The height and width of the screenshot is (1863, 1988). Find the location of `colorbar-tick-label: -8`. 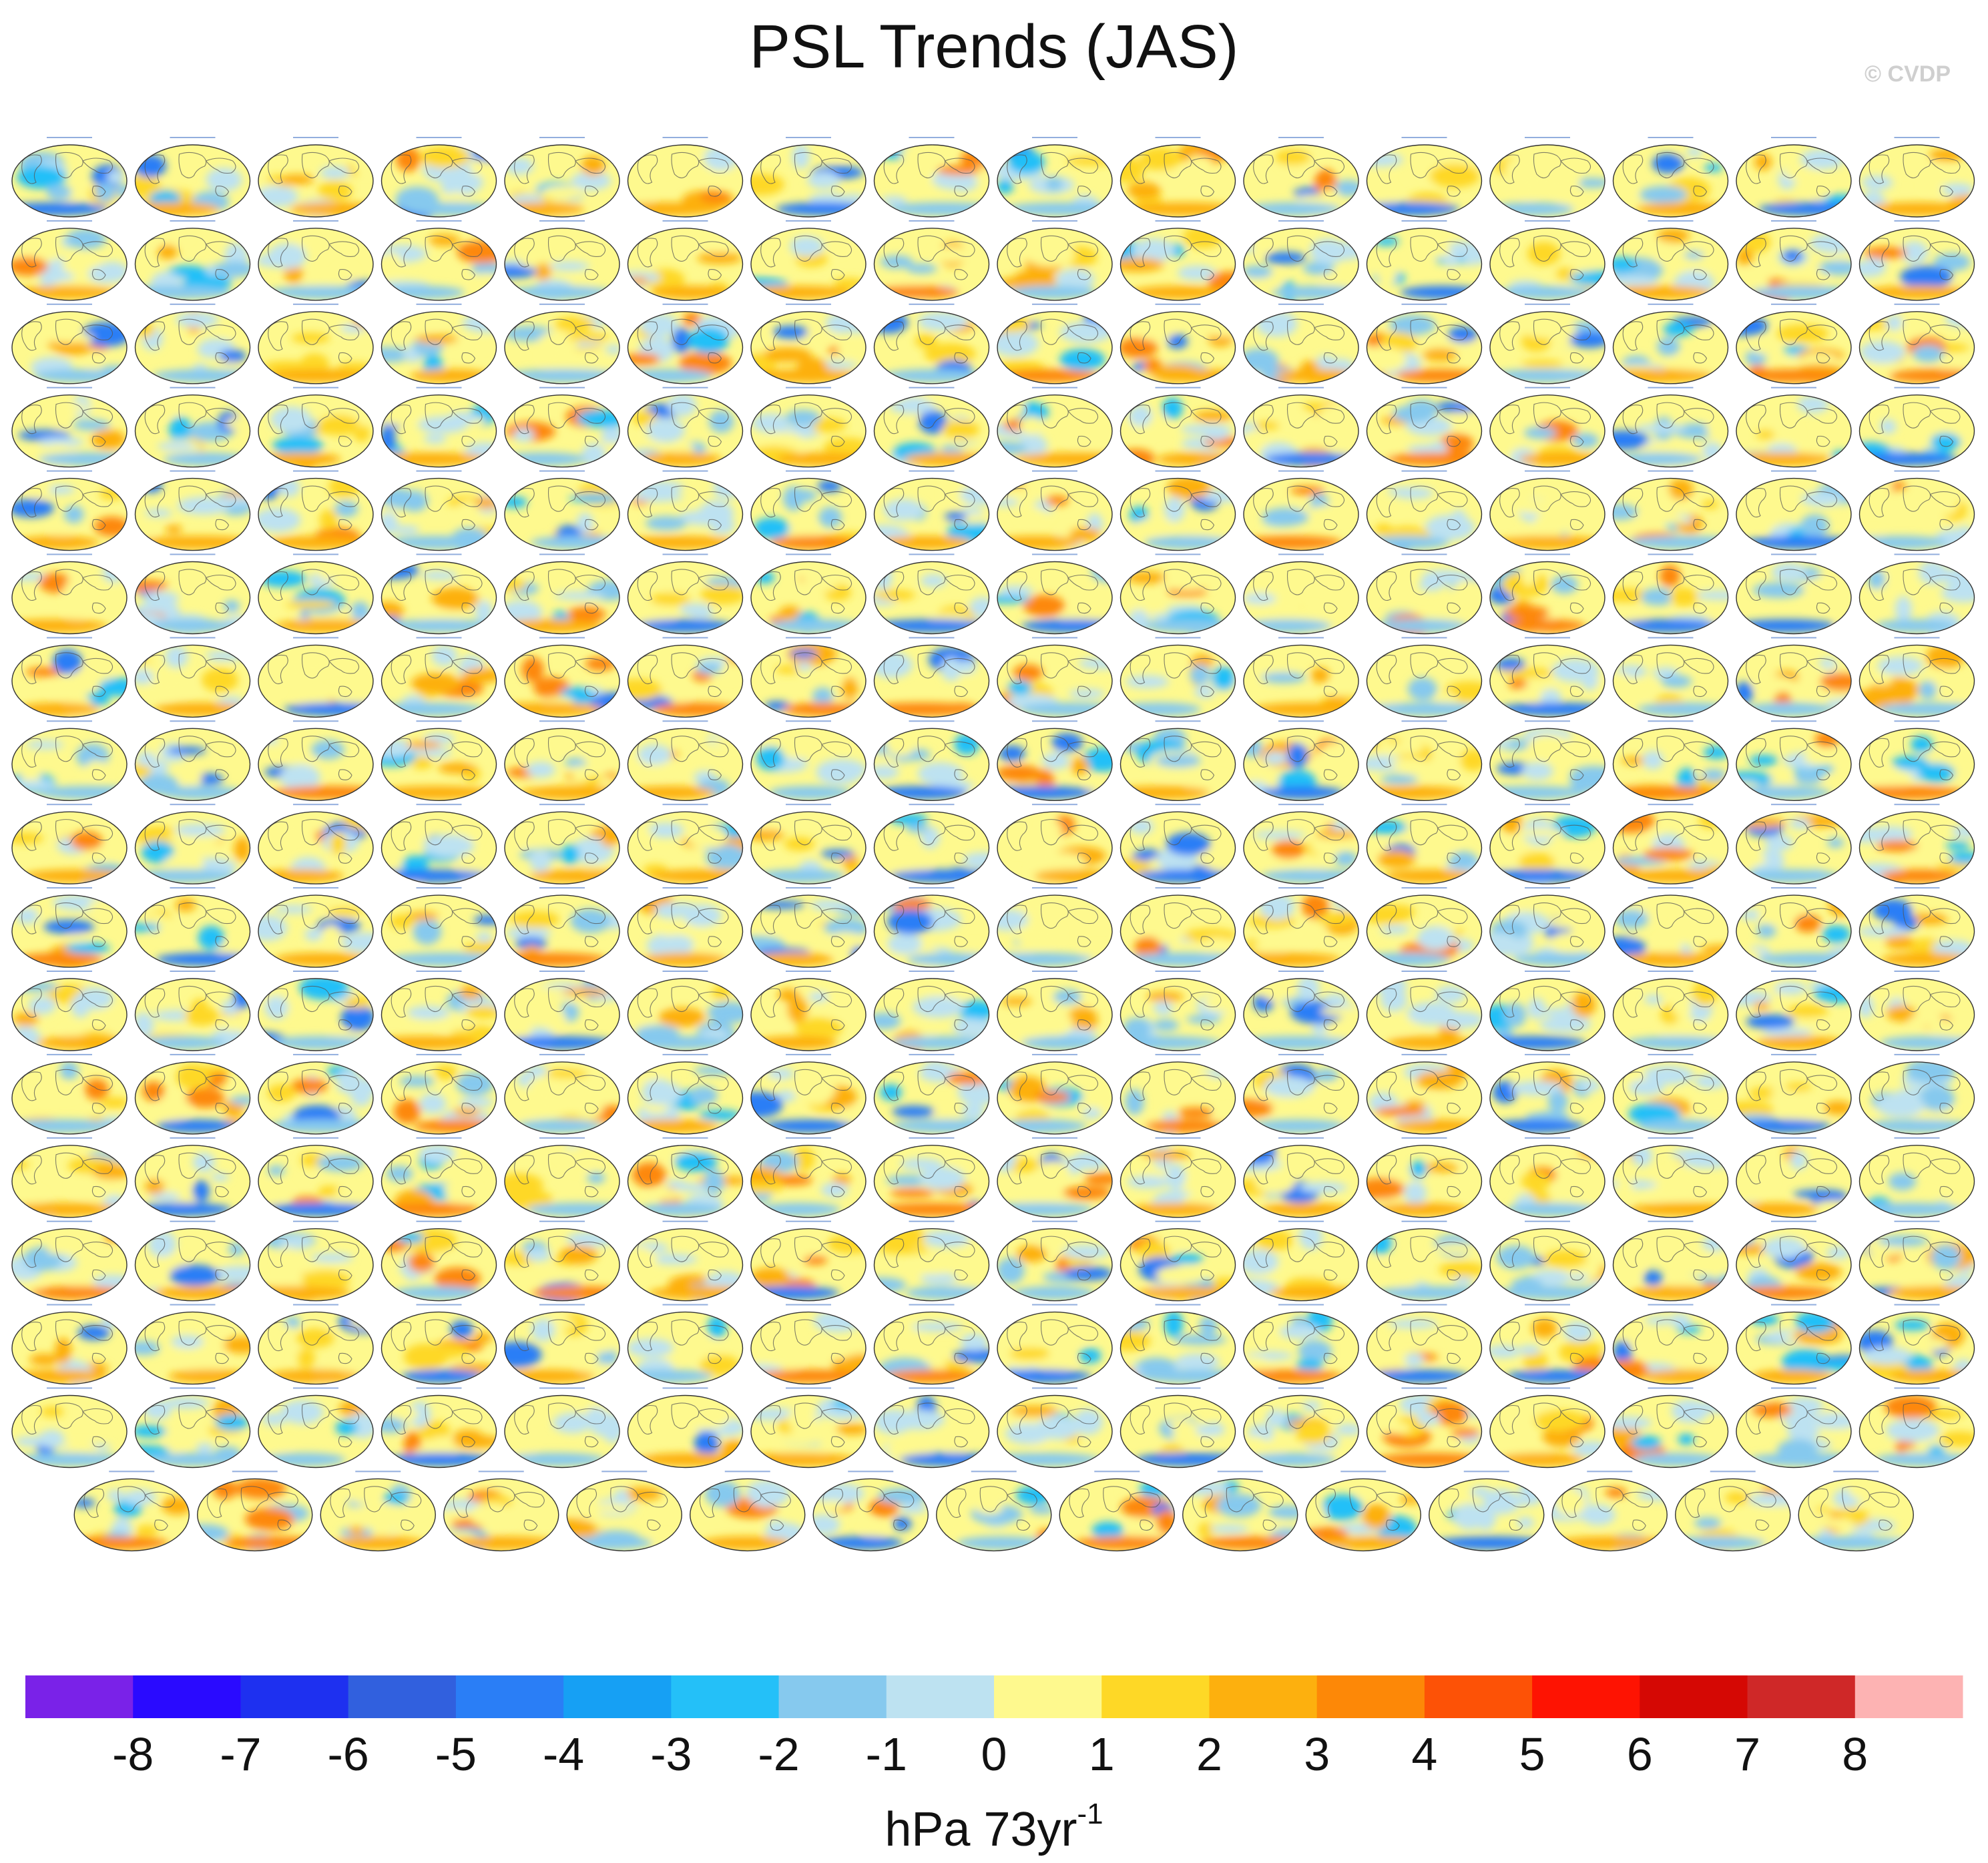

colorbar-tick-label: -8 is located at coordinates (133, 1754).